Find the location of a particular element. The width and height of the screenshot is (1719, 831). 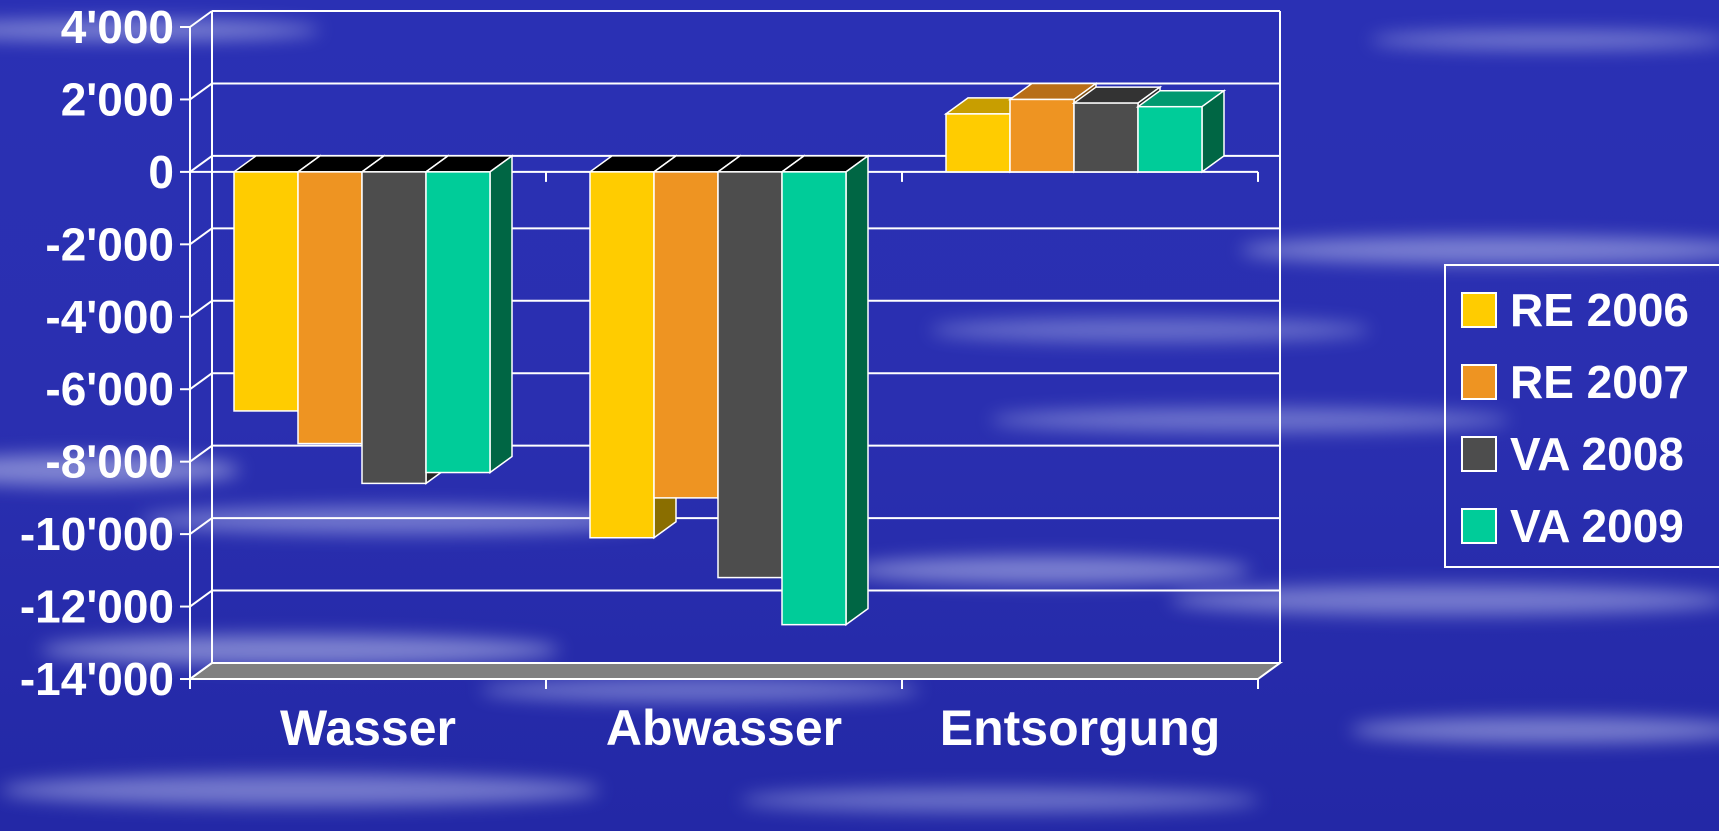

chart-floor is located at coordinates (735, 671).